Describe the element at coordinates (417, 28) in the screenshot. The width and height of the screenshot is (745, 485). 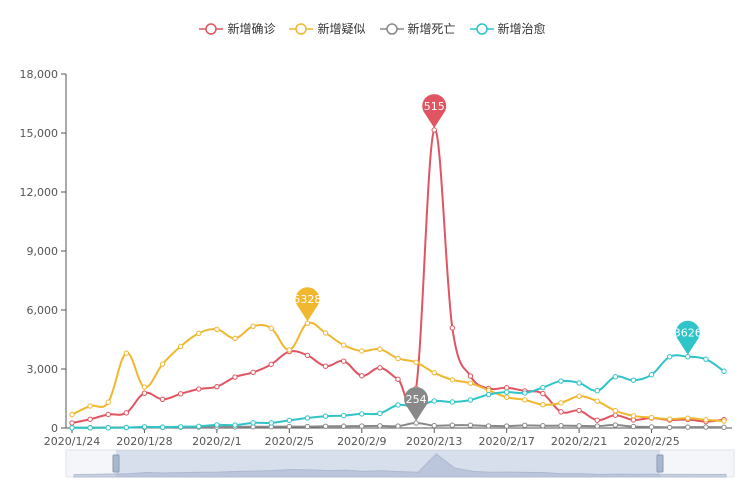
I see `legend-item-deaths: 新增死亡` at that location.